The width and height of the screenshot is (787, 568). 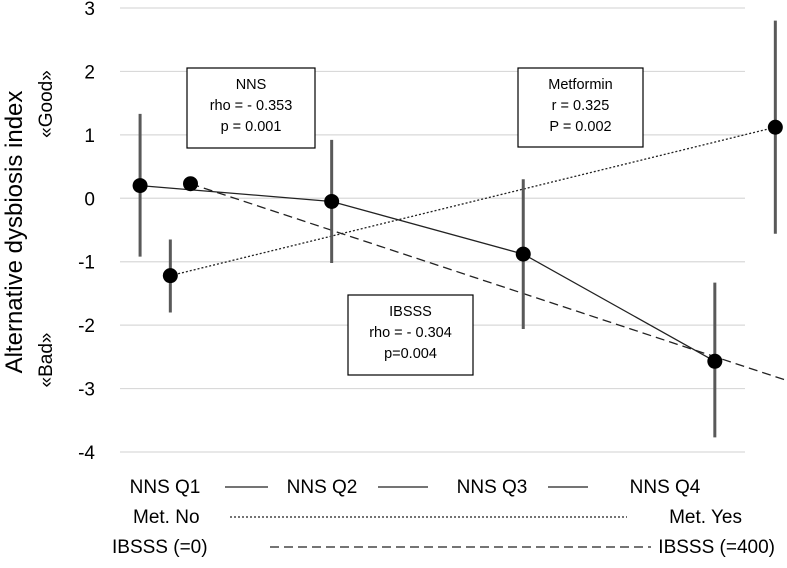 I want to click on ibsss-stats-box: IBSSS rho = - 0.304 p=0.004, so click(x=410, y=335).